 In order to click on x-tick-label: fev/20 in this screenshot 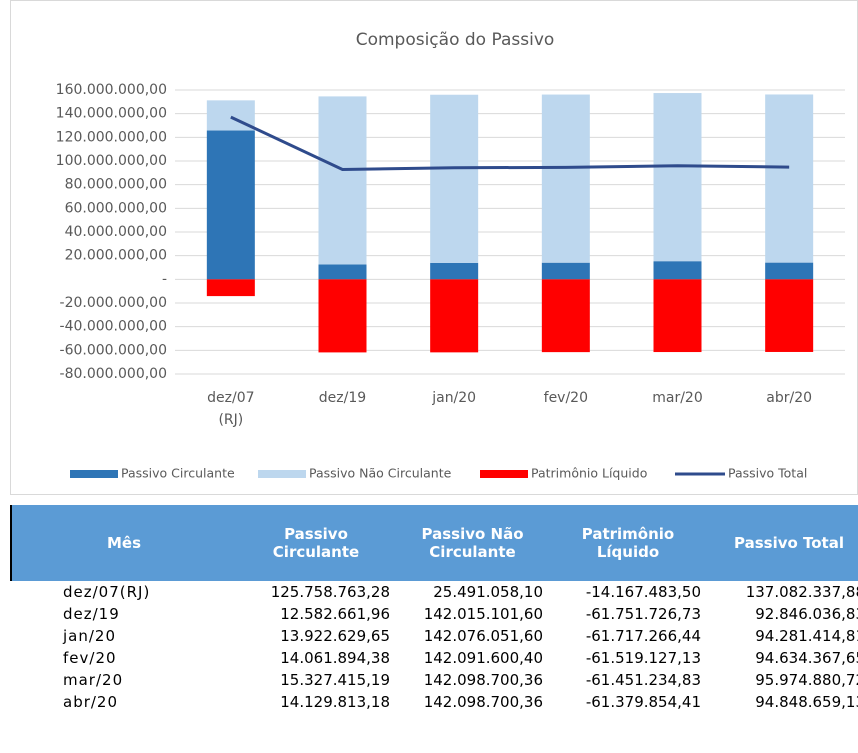, I will do `click(566, 398)`.